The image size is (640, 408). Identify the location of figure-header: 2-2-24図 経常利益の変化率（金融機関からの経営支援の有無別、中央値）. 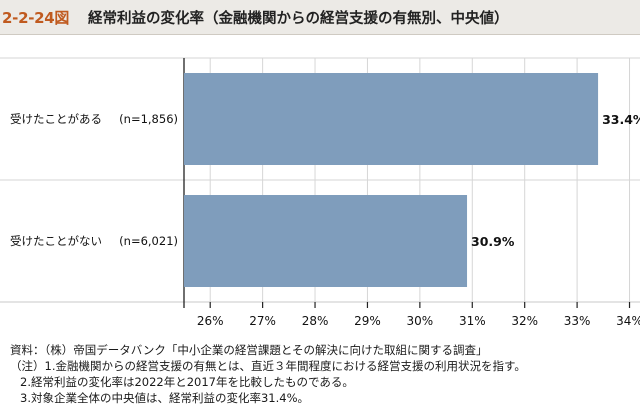
(320, 17).